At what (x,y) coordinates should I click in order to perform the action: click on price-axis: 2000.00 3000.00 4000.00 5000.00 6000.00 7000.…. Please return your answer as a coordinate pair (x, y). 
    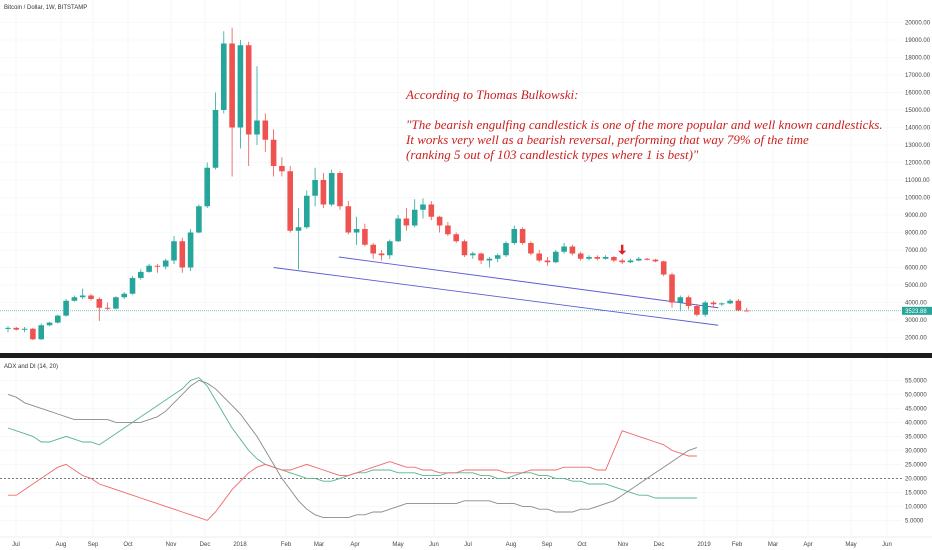
    Looking at the image, I should click on (917, 176).